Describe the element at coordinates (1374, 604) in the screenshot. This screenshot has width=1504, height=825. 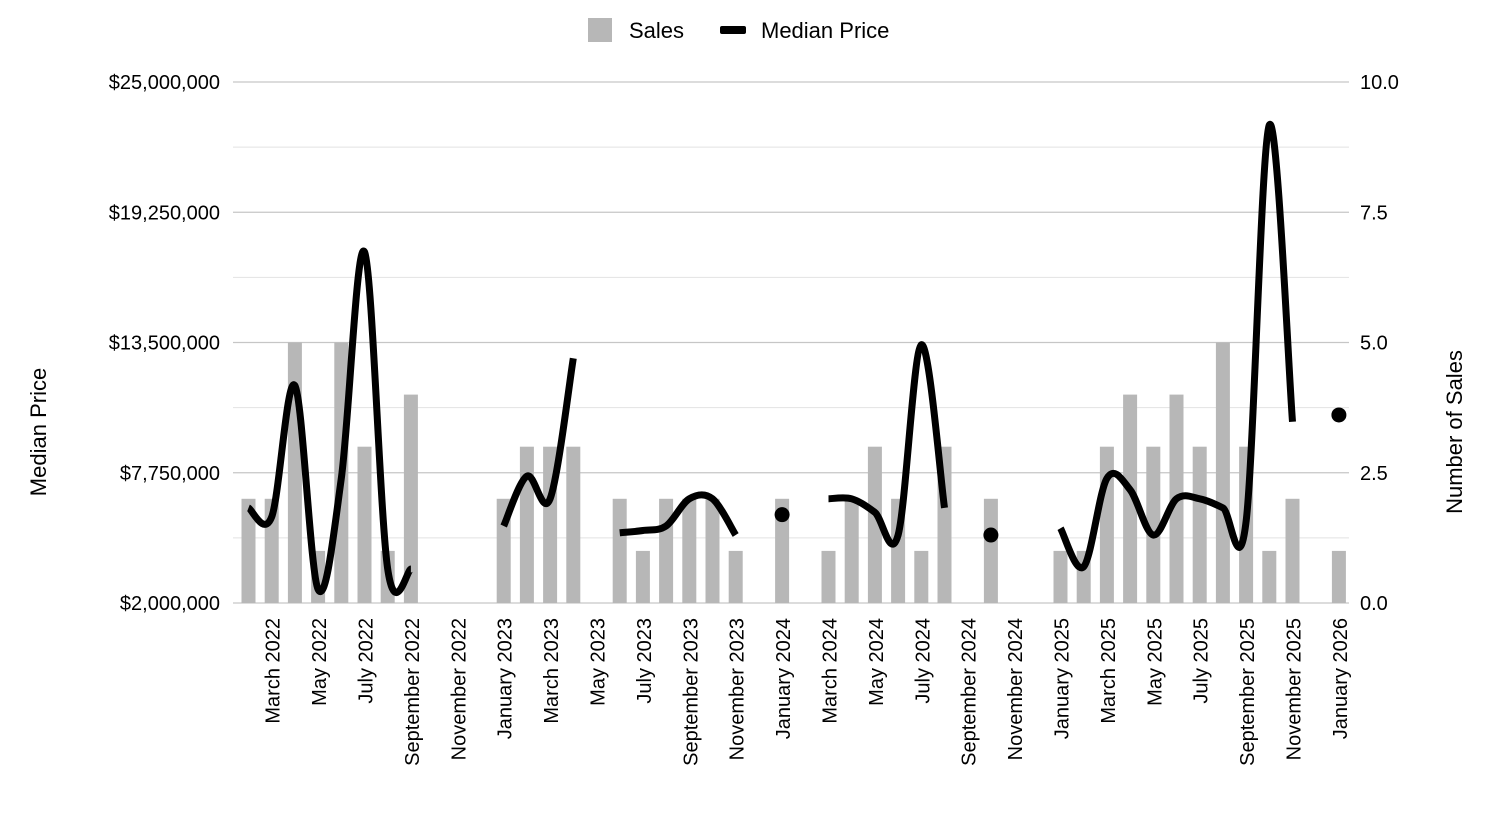
I see `y-right-tick-label: 0.0` at that location.